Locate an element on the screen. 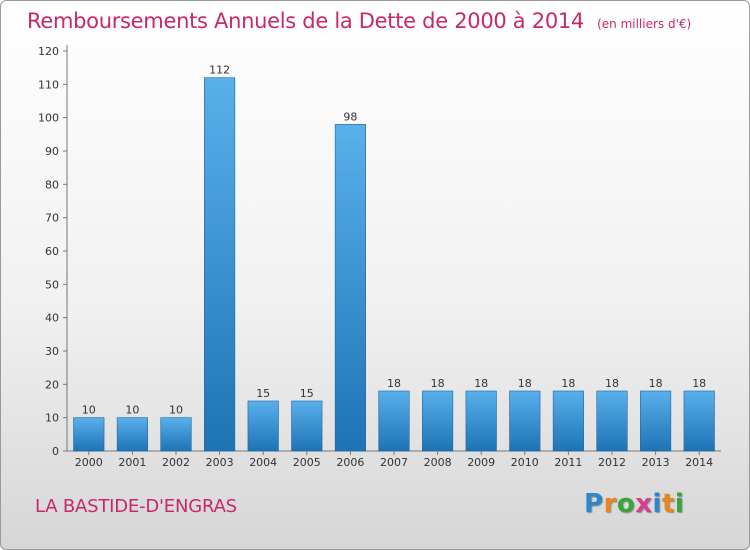 The image size is (750, 550). data-label-2007: 18 is located at coordinates (394, 383).